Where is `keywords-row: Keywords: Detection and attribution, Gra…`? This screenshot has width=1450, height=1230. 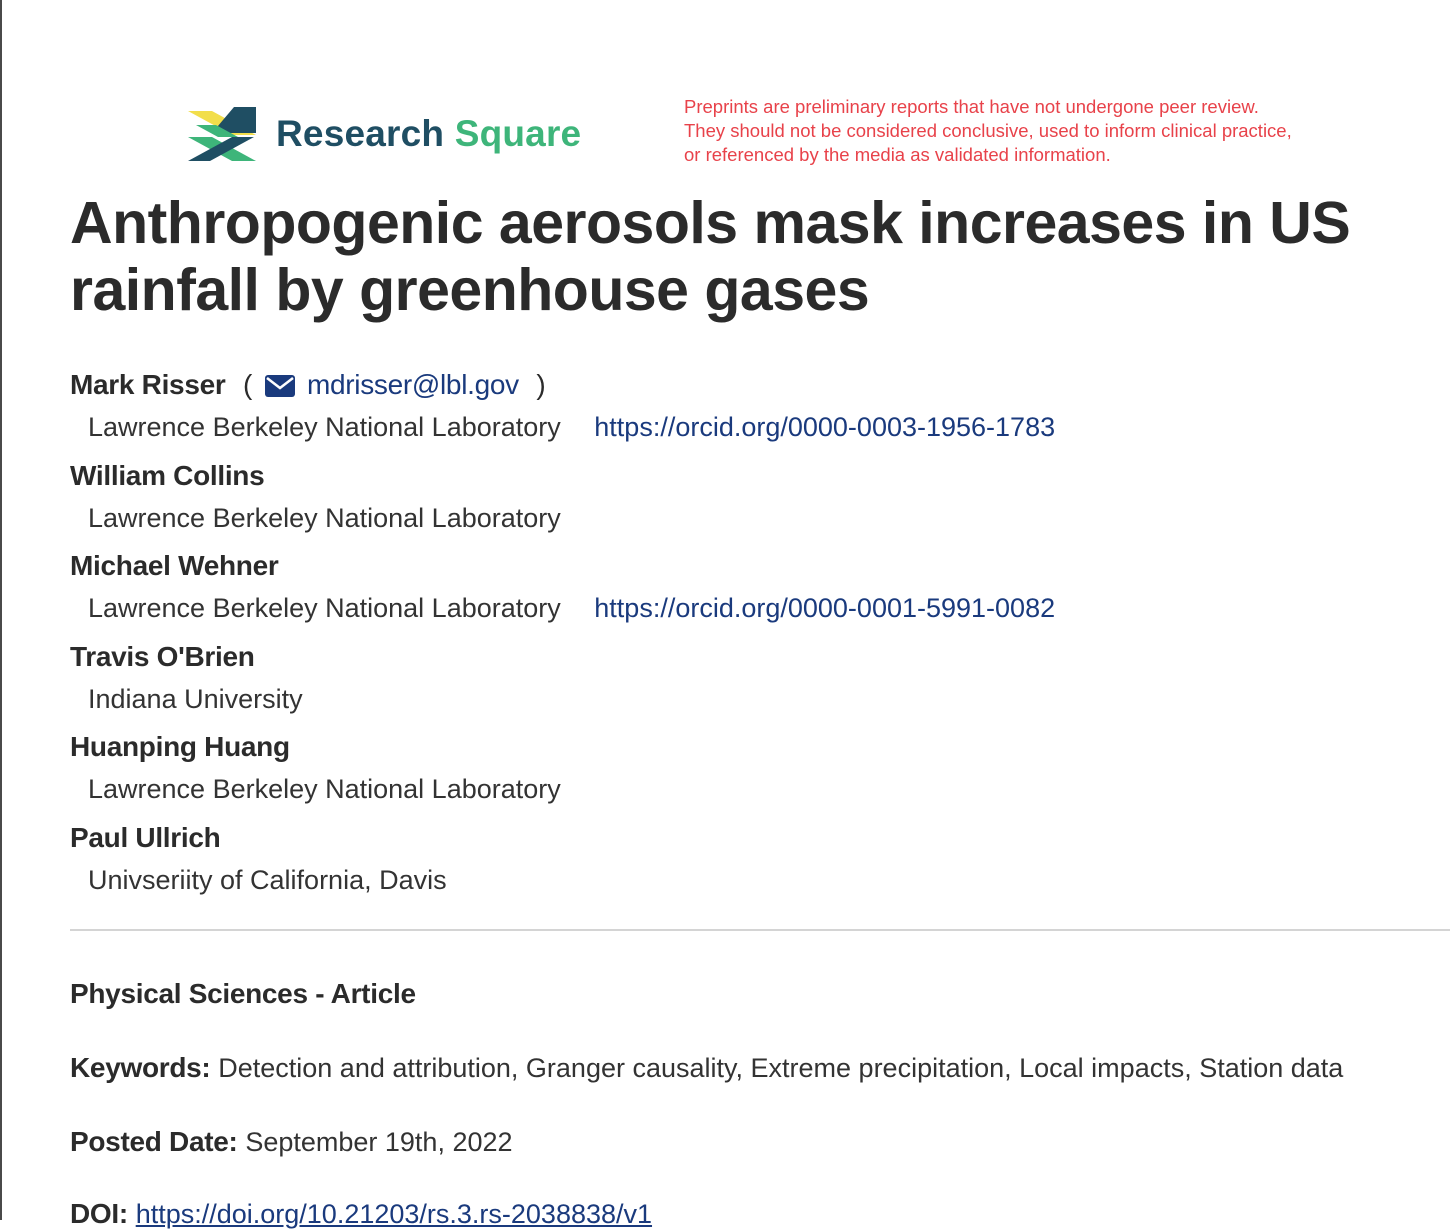 keywords-row: Keywords: Detection and attribution, Gra… is located at coordinates (706, 1068).